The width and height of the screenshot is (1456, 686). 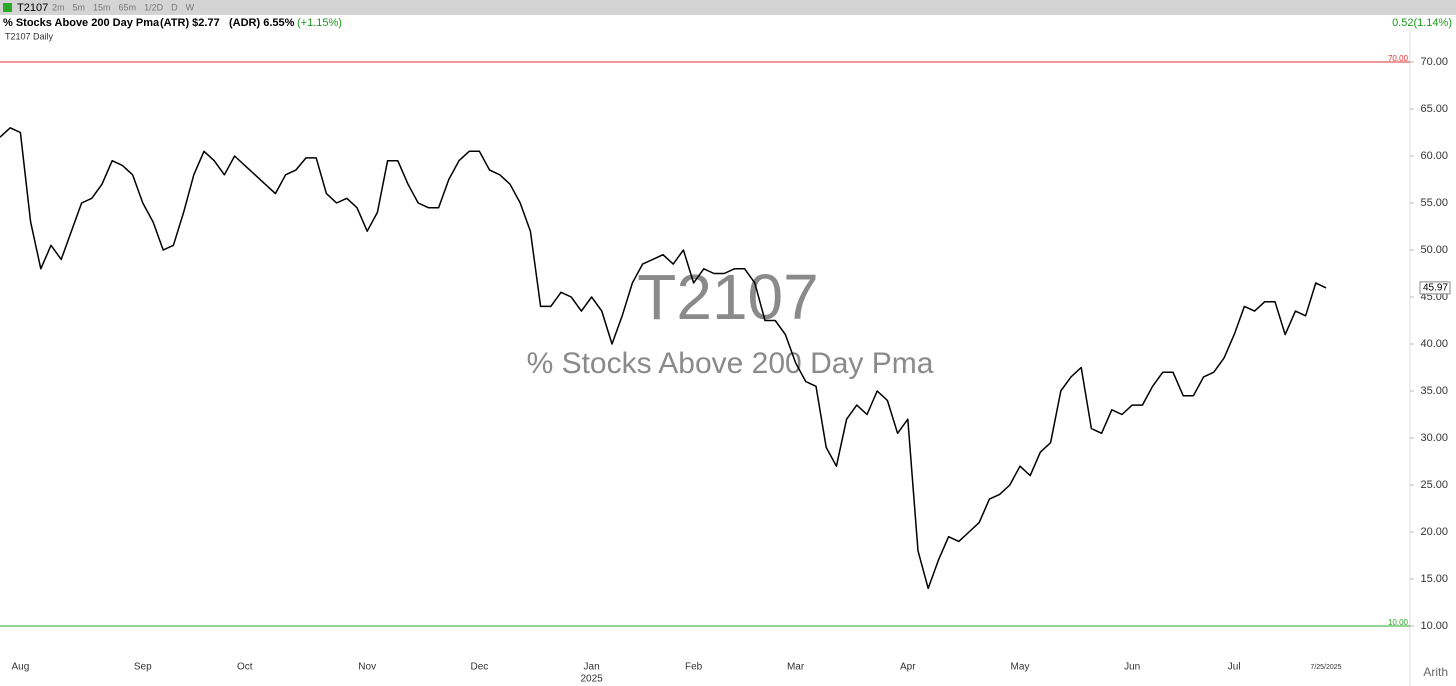 What do you see at coordinates (1434, 532) in the screenshot?
I see `y-tick-label: 20.00` at bounding box center [1434, 532].